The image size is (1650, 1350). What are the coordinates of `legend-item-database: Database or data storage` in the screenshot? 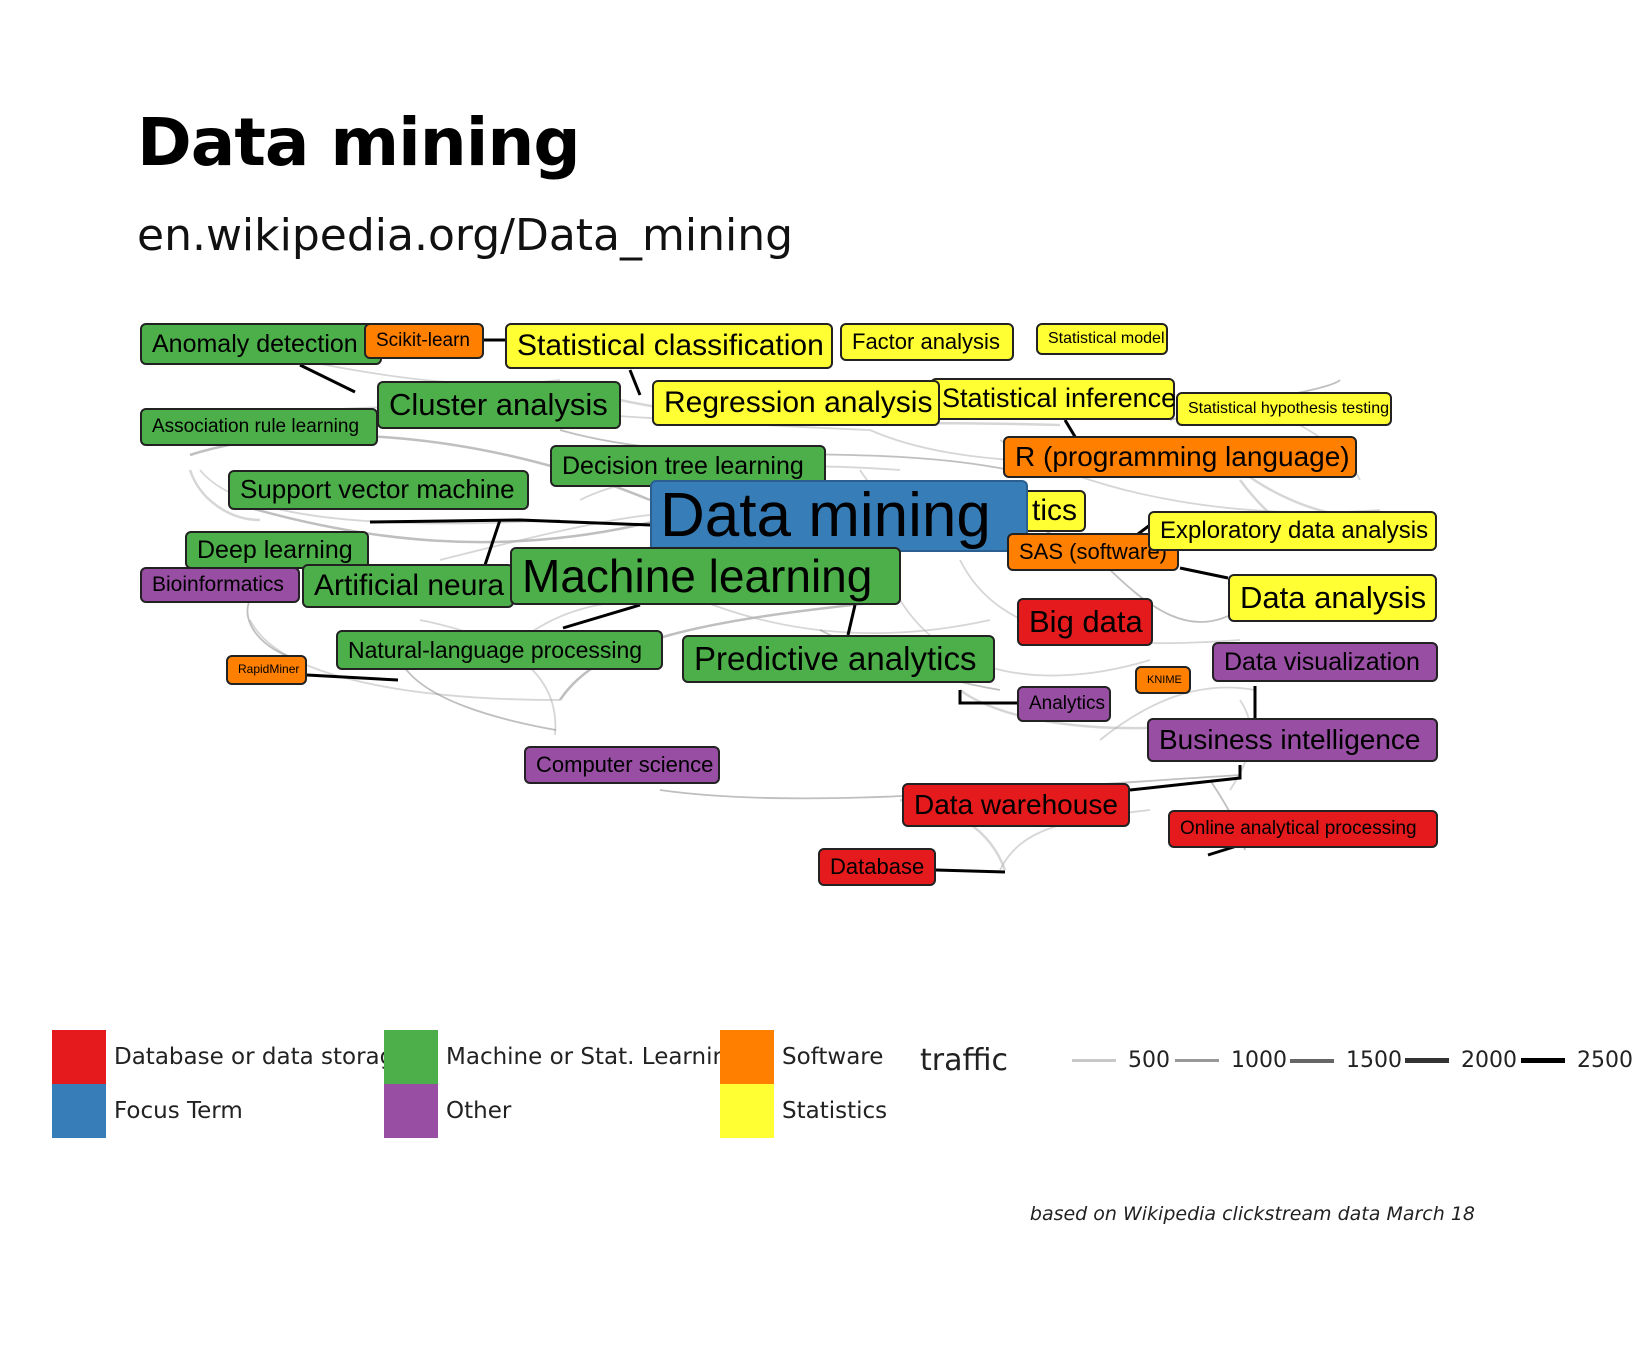 It's located at (230, 1057).